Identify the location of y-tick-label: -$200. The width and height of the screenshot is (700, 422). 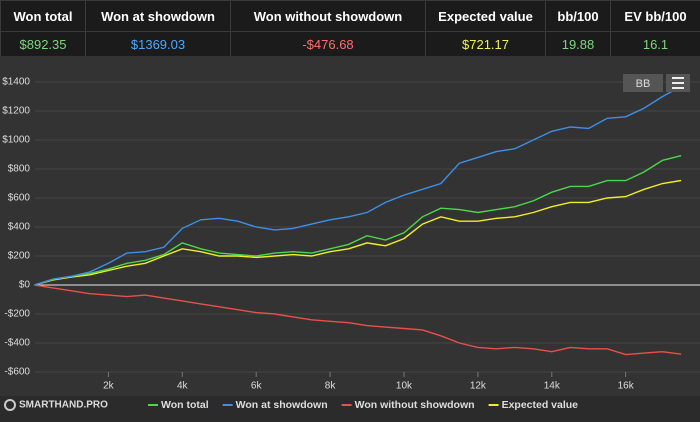
(17, 314).